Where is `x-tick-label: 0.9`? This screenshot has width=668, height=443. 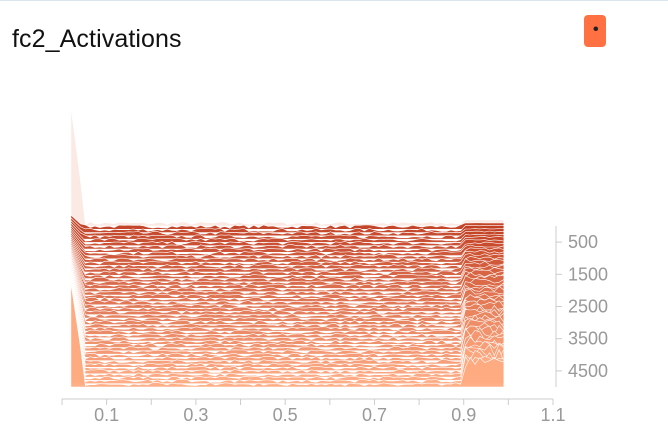
x-tick-label: 0.9 is located at coordinates (463, 415).